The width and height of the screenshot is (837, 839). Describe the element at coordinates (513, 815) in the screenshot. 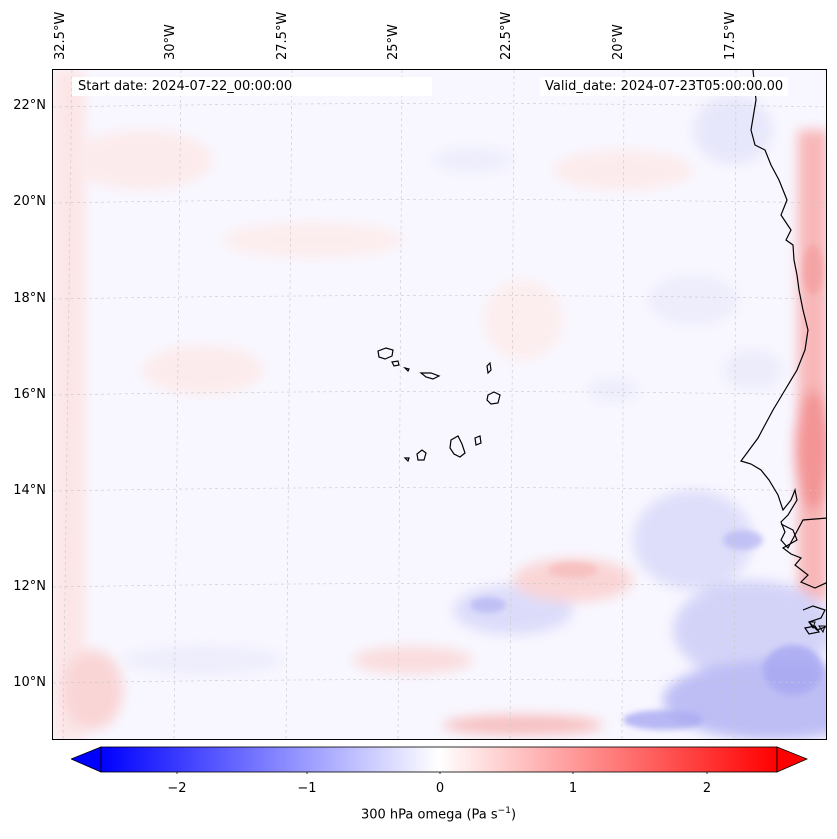

I see `colorbar-label-end: )` at that location.